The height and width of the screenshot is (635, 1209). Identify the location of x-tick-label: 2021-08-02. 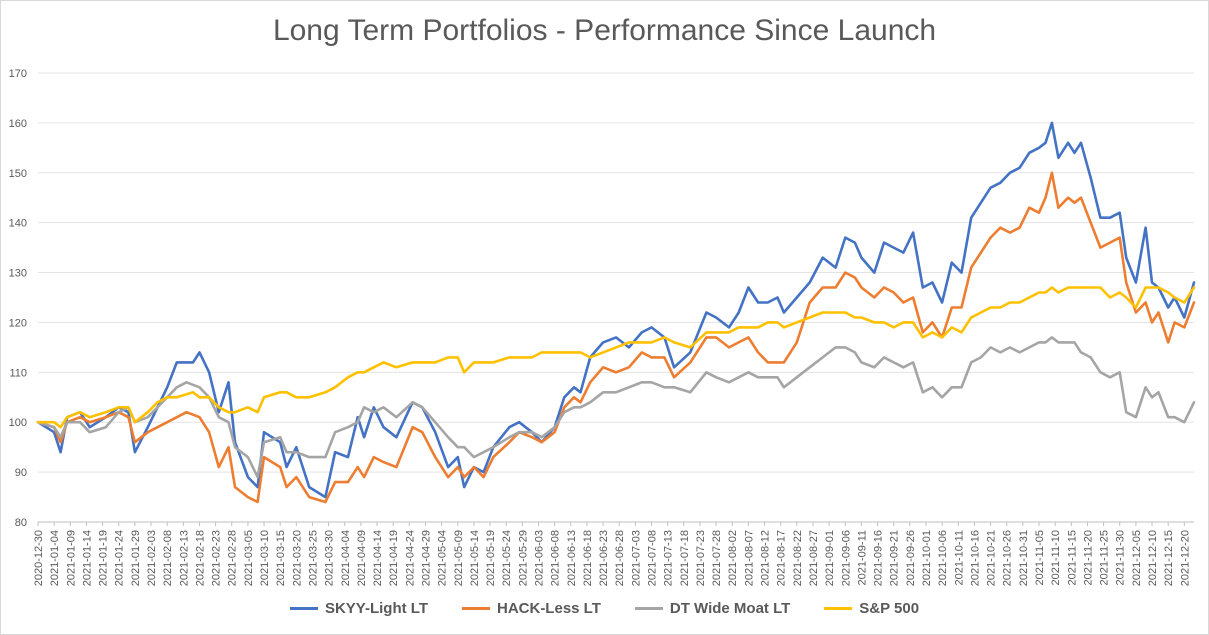
(733, 558).